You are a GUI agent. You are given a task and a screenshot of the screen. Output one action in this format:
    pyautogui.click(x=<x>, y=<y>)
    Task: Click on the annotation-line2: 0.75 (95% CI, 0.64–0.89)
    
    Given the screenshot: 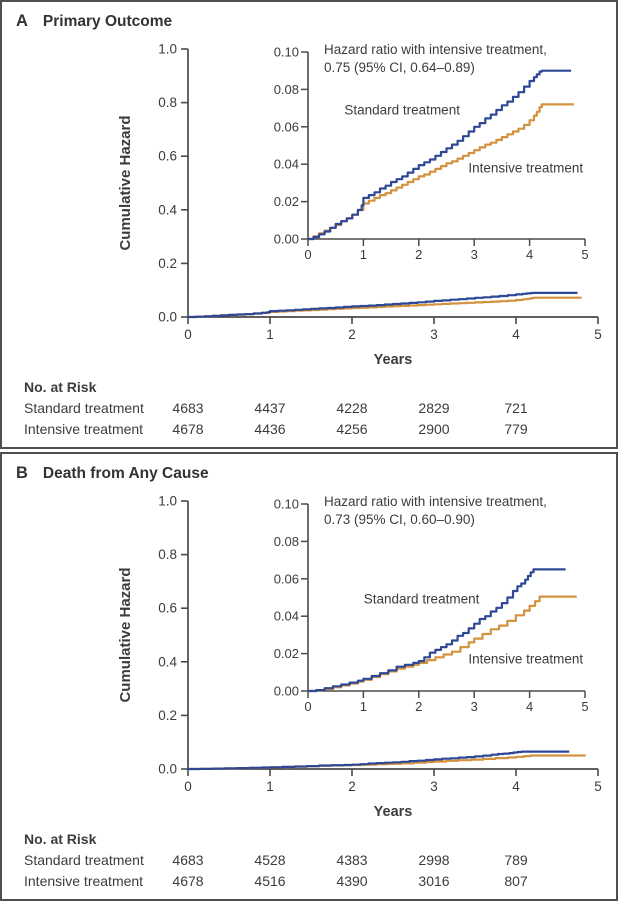 What is the action you would take?
    pyautogui.click(x=399, y=67)
    